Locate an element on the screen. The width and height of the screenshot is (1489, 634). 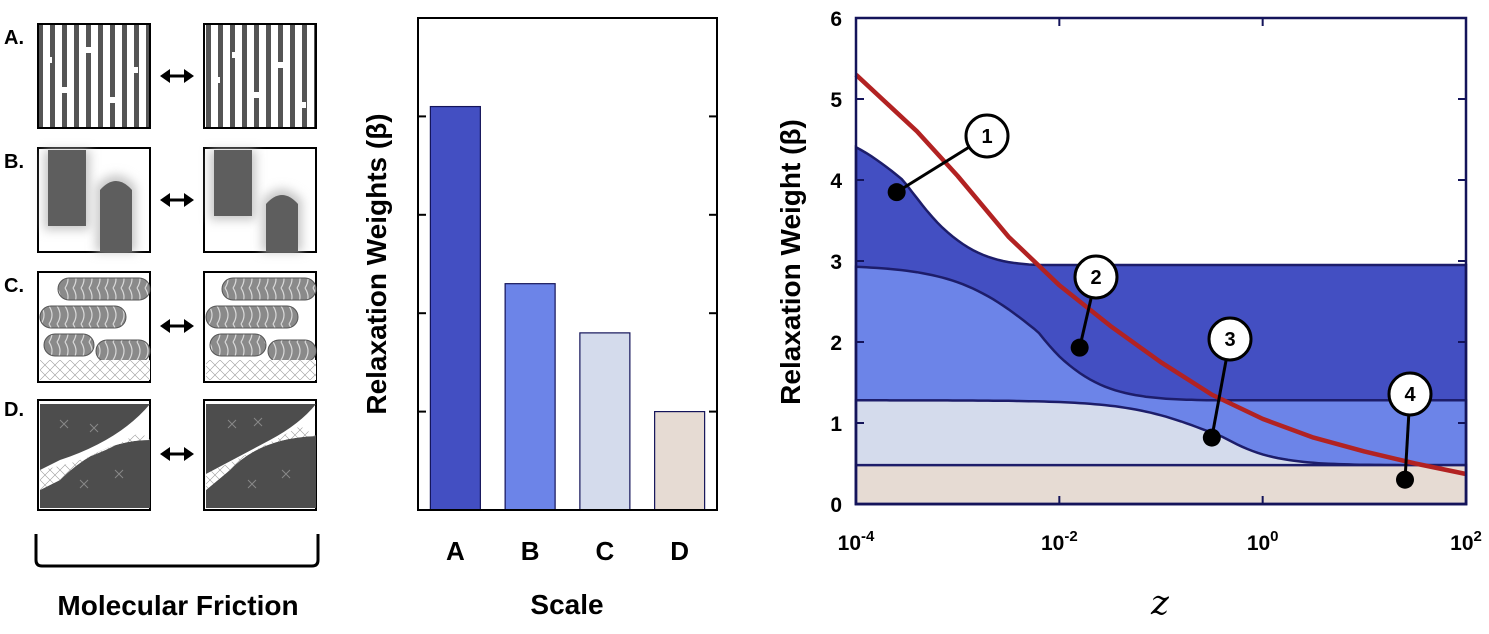
row-a-left-image is located at coordinates (94, 76).